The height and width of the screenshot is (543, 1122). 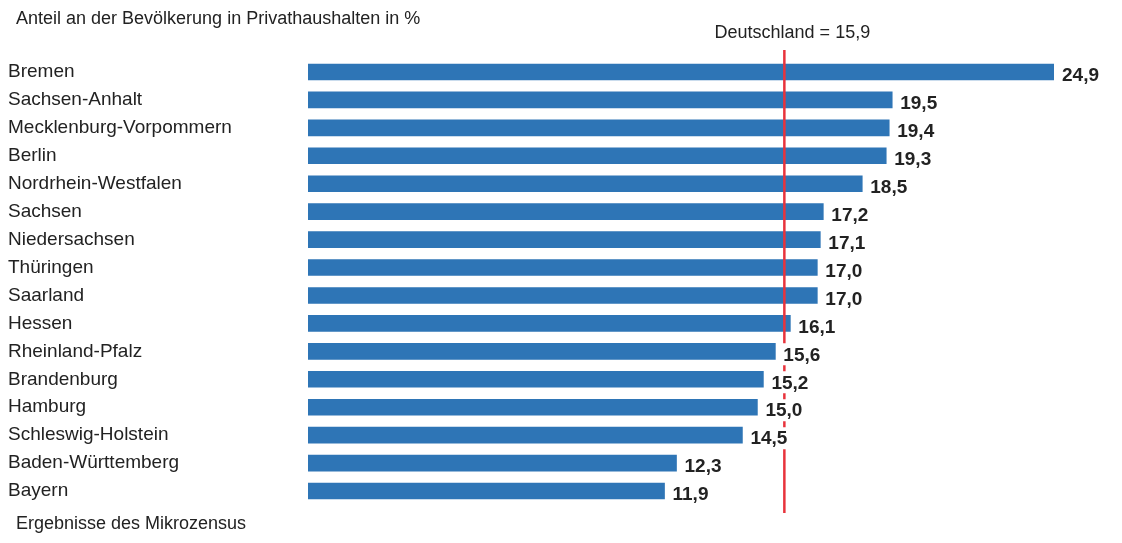 What do you see at coordinates (40, 322) in the screenshot?
I see `y-tick-label: Hessen` at bounding box center [40, 322].